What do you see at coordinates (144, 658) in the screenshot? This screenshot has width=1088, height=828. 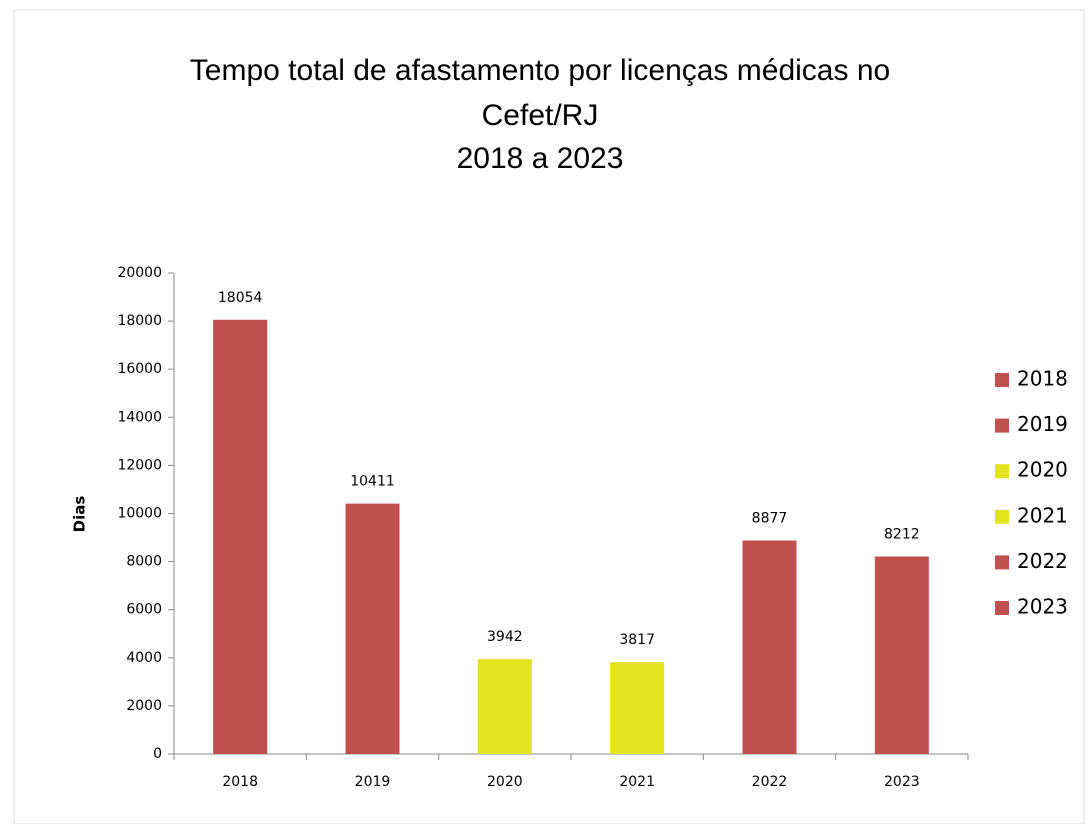 I see `y-tick-label: 4000` at bounding box center [144, 658].